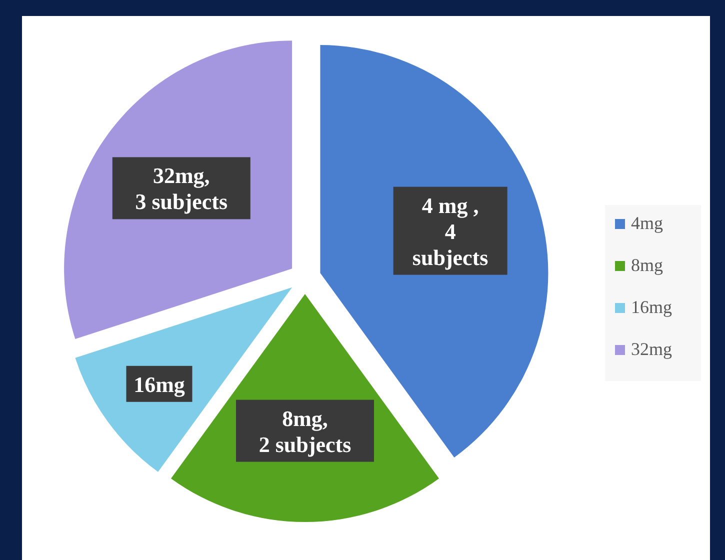 This screenshot has width=725, height=560. What do you see at coordinates (647, 265) in the screenshot?
I see `legend-label: 8mg` at bounding box center [647, 265].